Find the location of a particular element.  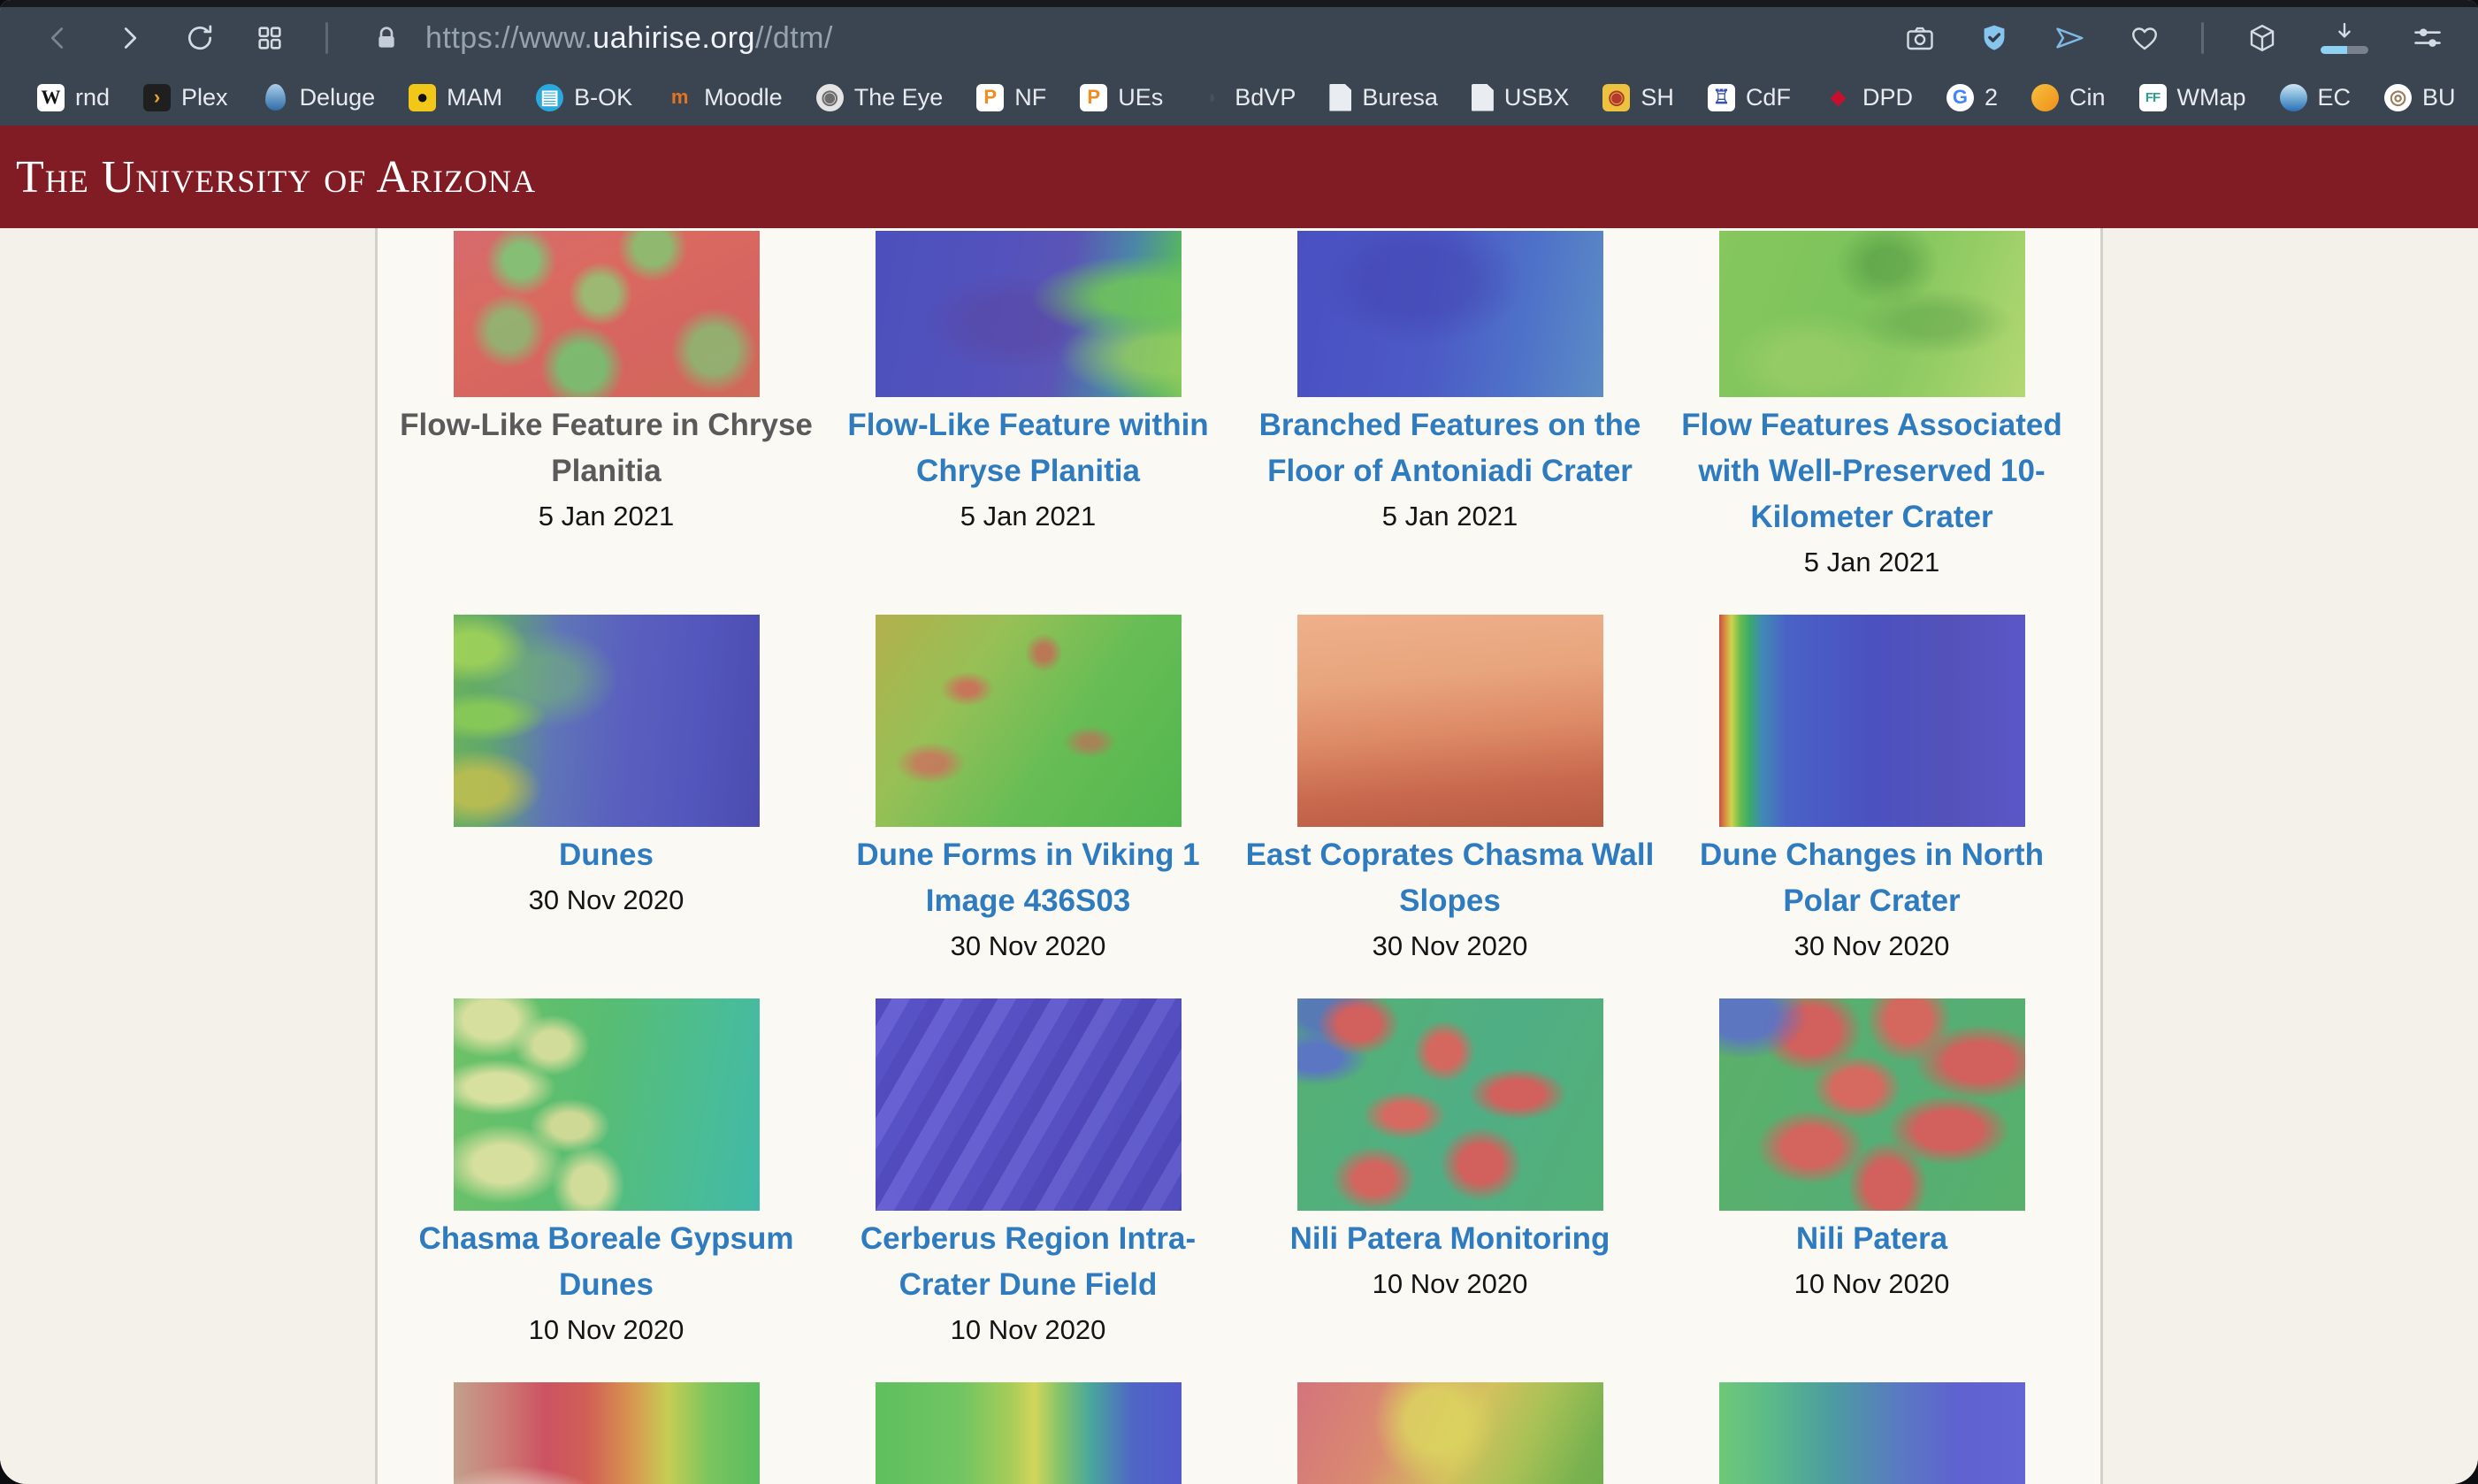

mam-mouse-icon: ● is located at coordinates (423, 97).